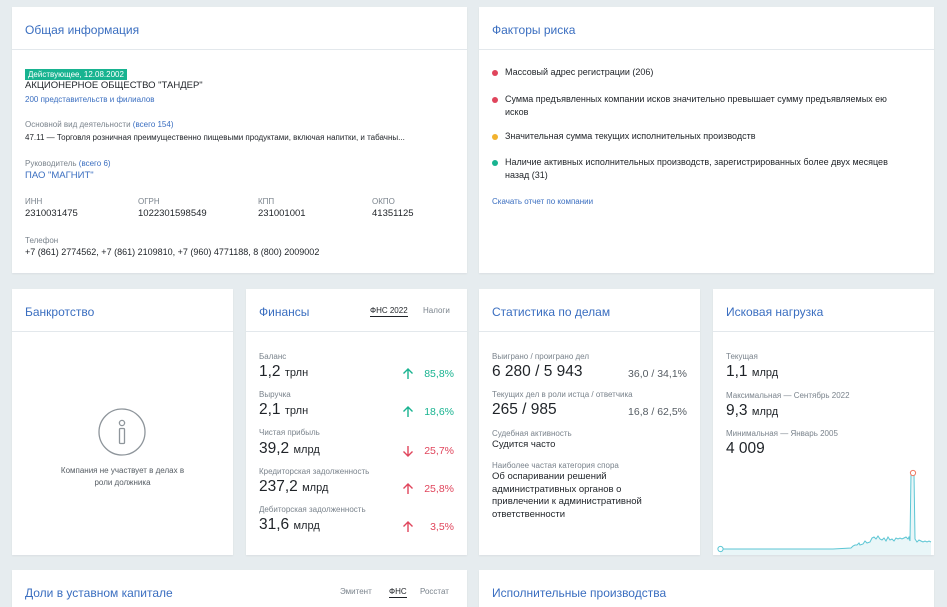 Image resolution: width=947 pixels, height=607 pixels. What do you see at coordinates (495, 163) in the screenshot?
I see `green-dot-icon` at bounding box center [495, 163].